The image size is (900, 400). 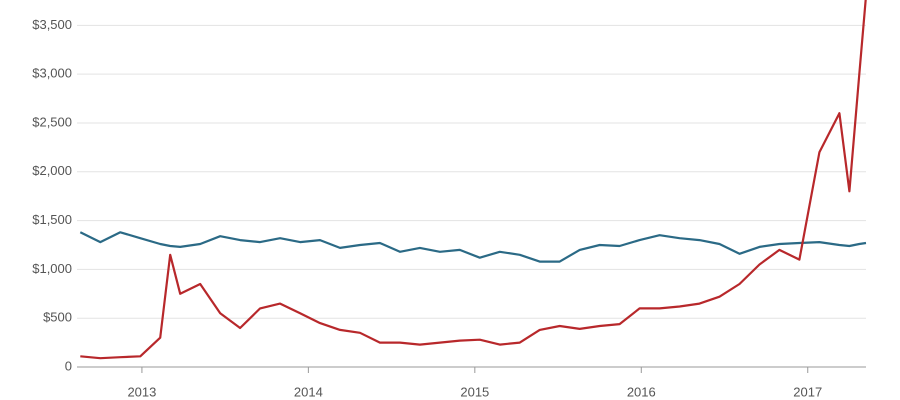 I want to click on x-tick-label: 2016, so click(x=641, y=391).